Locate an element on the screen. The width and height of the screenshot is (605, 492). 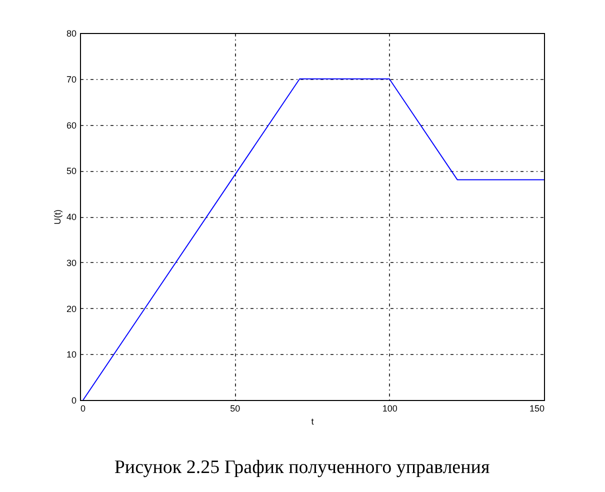
y-tick-label: 10 is located at coordinates (71, 355).